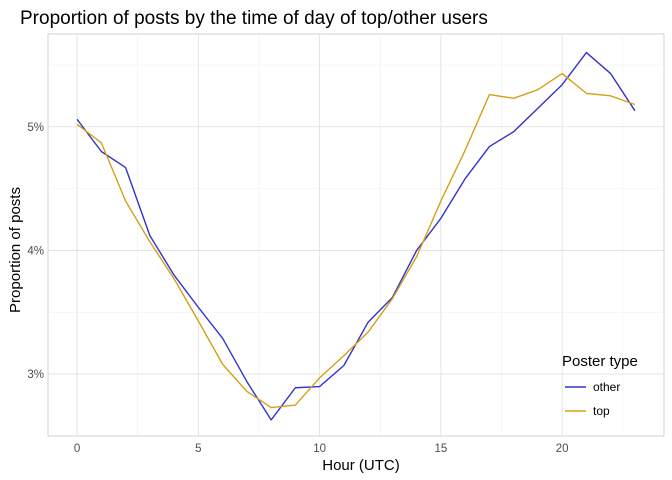 The image size is (672, 480). I want to click on x-tick-label: 15, so click(440, 449).